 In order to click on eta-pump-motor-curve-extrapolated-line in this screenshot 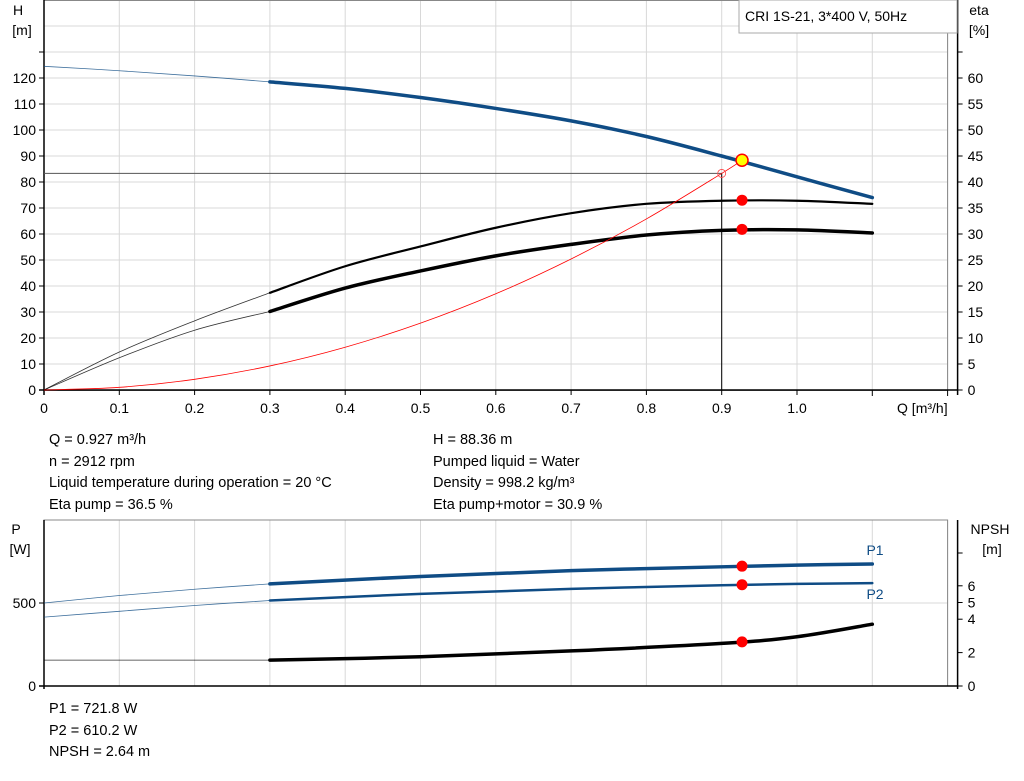, I will do `click(156, 351)`.